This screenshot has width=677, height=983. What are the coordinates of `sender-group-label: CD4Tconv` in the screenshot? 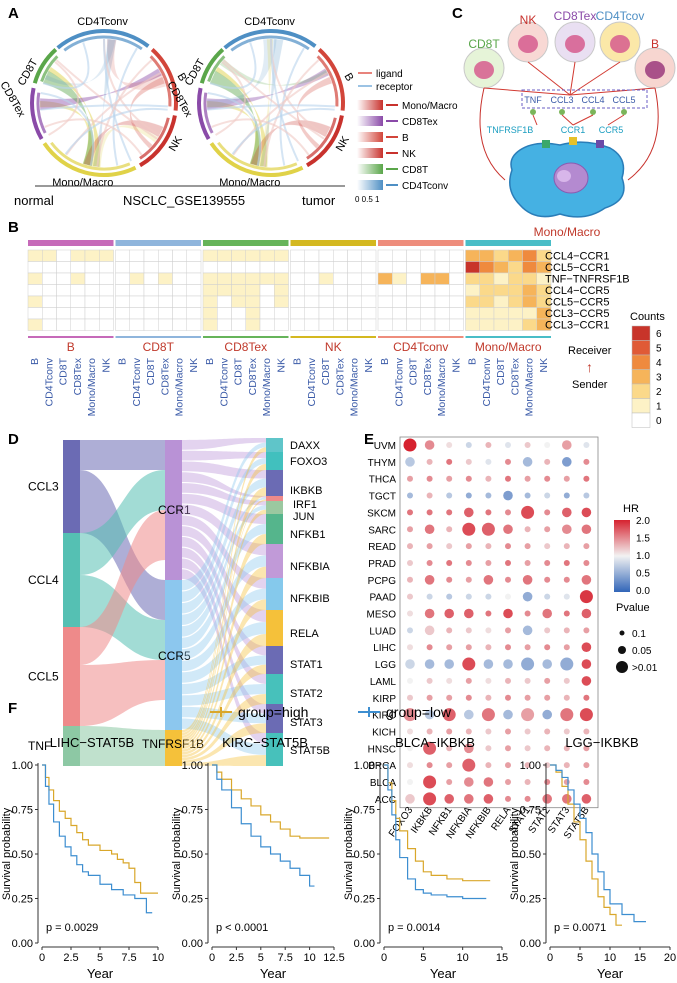 It's located at (420, 347).